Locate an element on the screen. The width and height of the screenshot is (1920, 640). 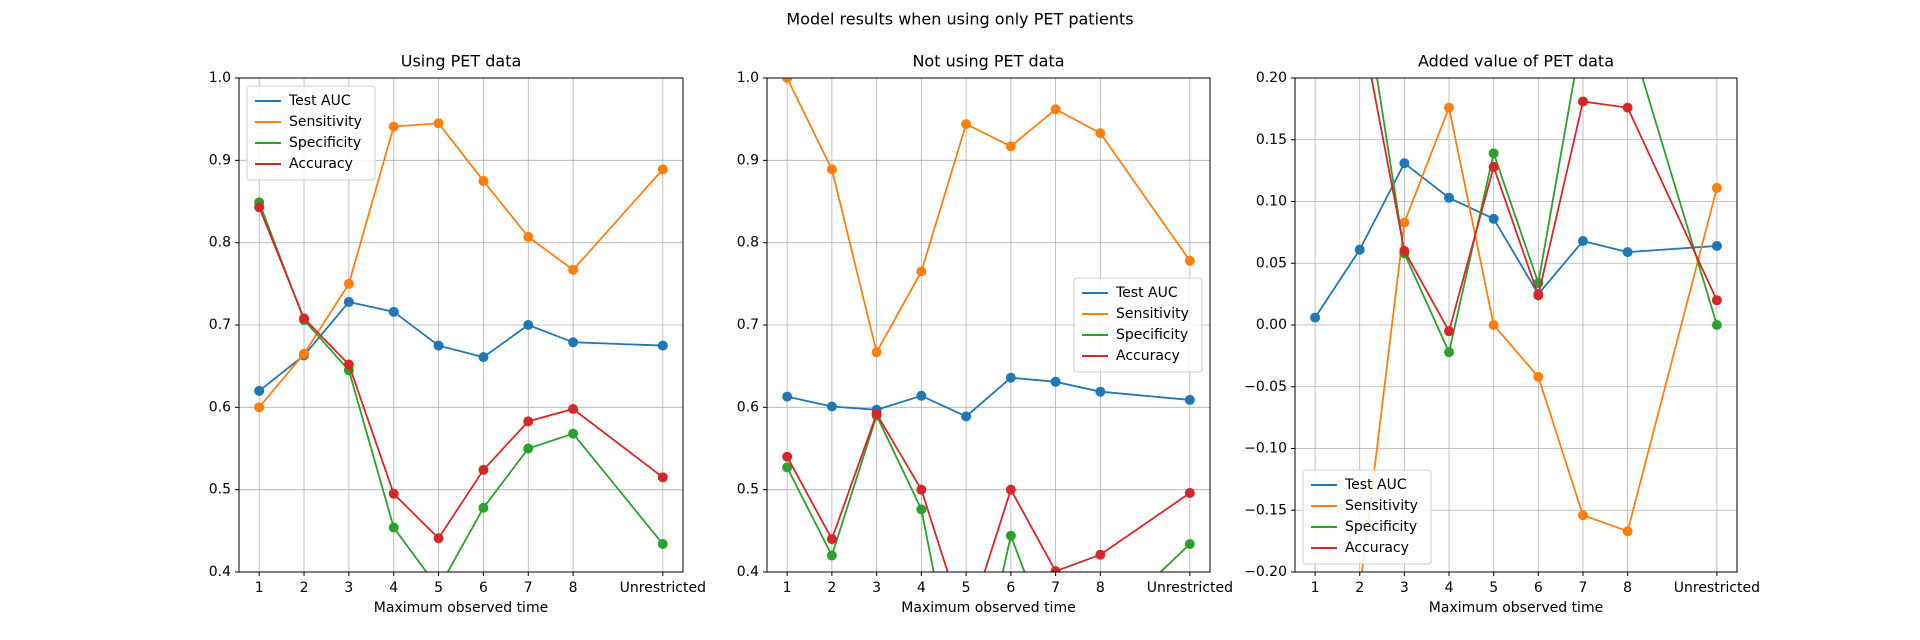
y-tick-label: 0.20 is located at coordinates (1271, 78).